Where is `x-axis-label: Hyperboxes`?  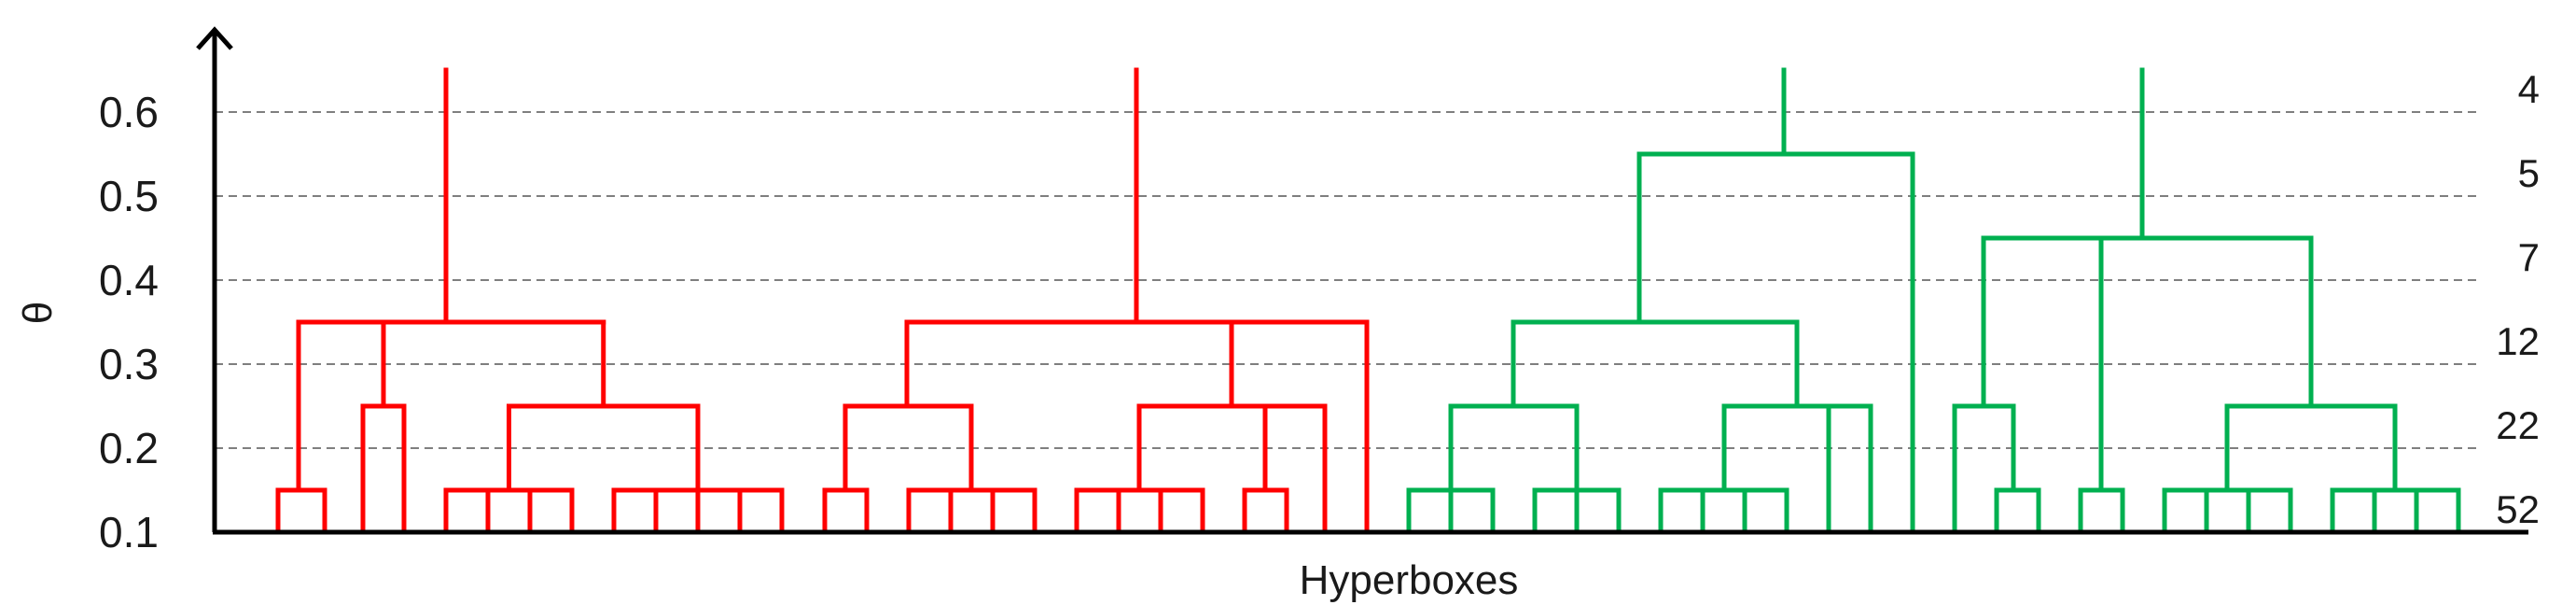 x-axis-label: Hyperboxes is located at coordinates (1409, 580).